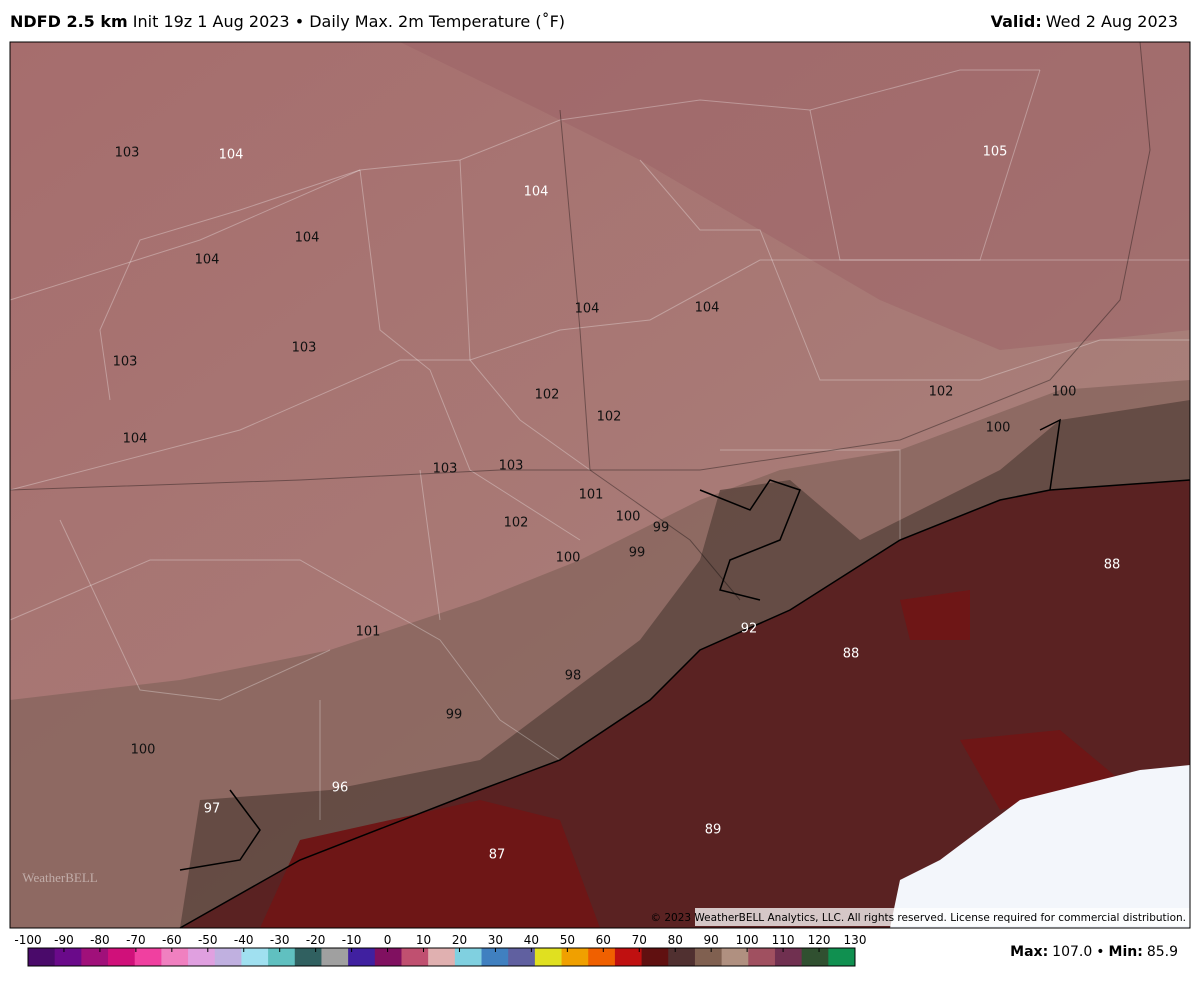 The image size is (1200, 989). I want to click on colorbar-tick-label: -40, so click(244, 940).